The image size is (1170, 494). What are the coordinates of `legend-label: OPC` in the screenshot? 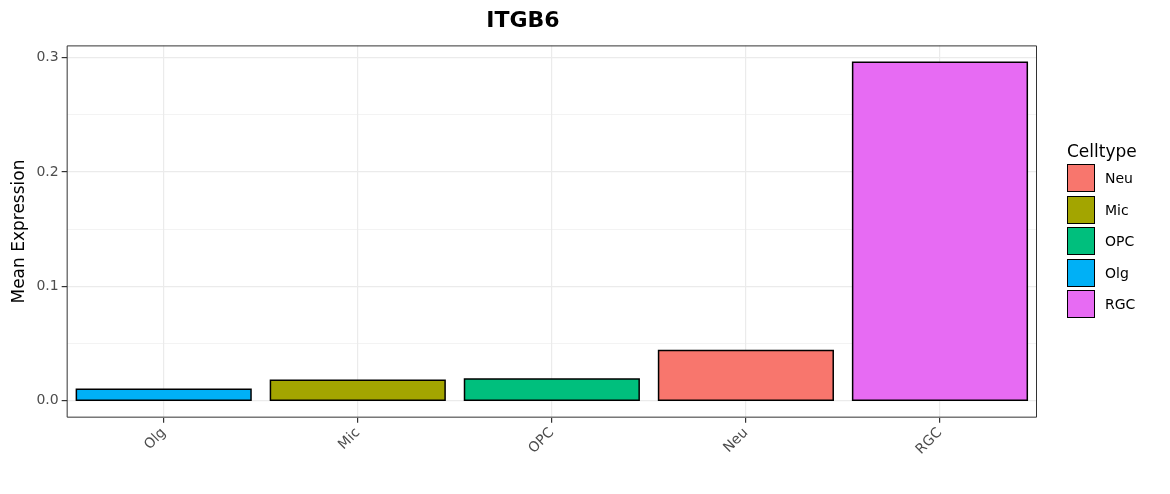 It's located at (1120, 241).